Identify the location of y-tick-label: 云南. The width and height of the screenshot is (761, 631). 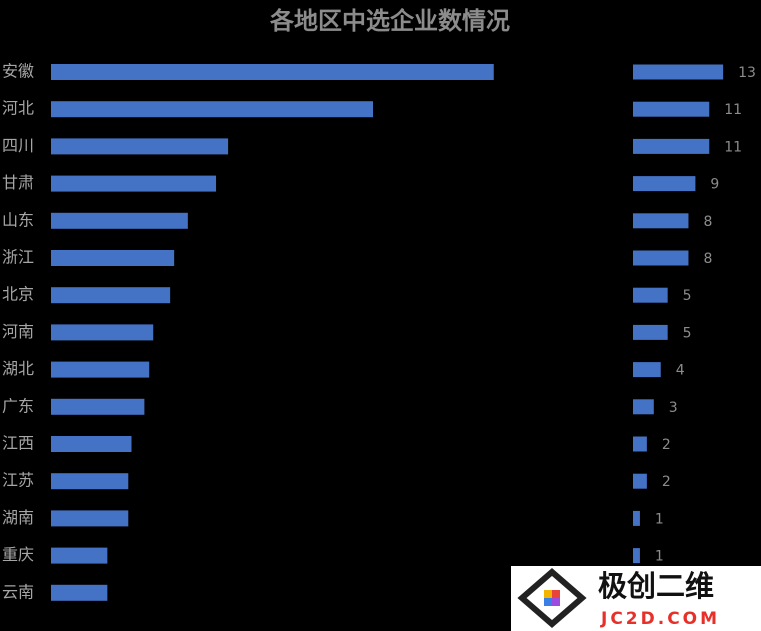
(18, 591).